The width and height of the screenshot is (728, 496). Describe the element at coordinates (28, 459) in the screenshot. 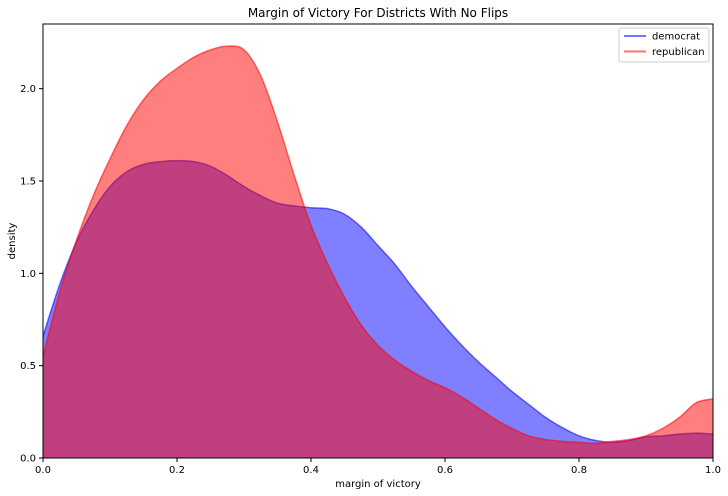

I see `y-tick-label: 0.0` at that location.